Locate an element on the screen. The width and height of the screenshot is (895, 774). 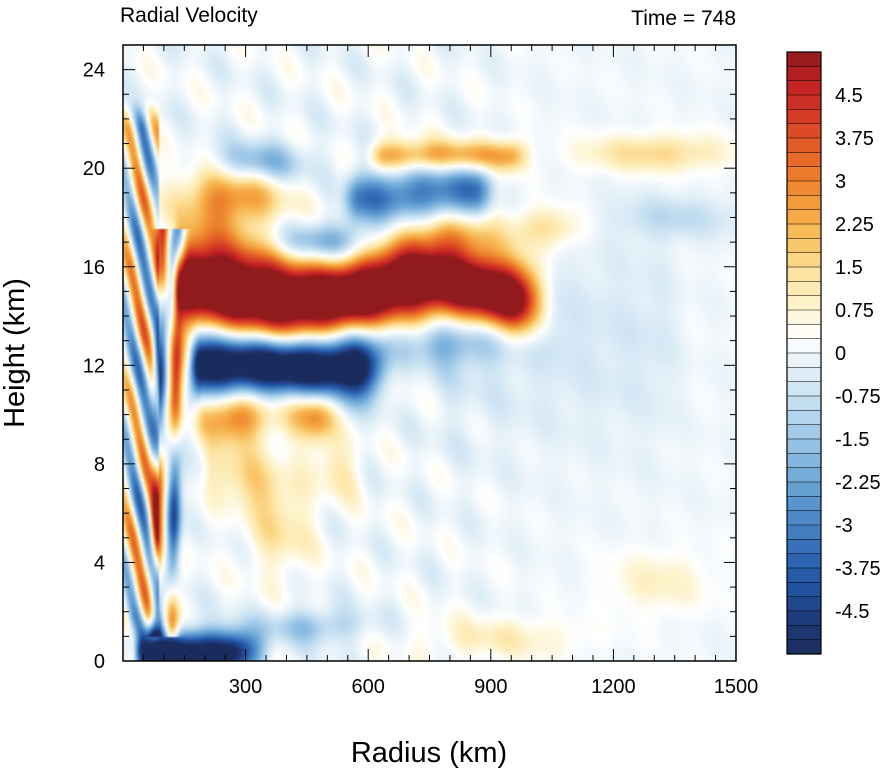
y-tick-label: 20 is located at coordinates (94, 169).